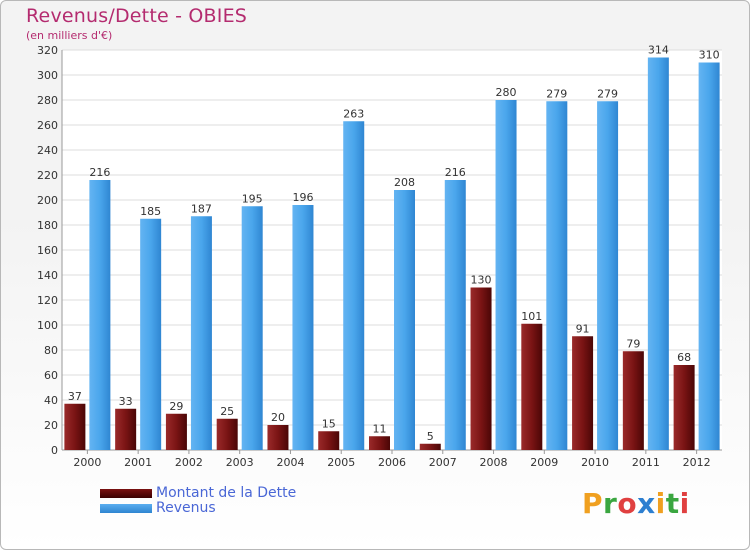  Describe the element at coordinates (290, 462) in the screenshot. I see `x-tick-label: 2004` at that location.